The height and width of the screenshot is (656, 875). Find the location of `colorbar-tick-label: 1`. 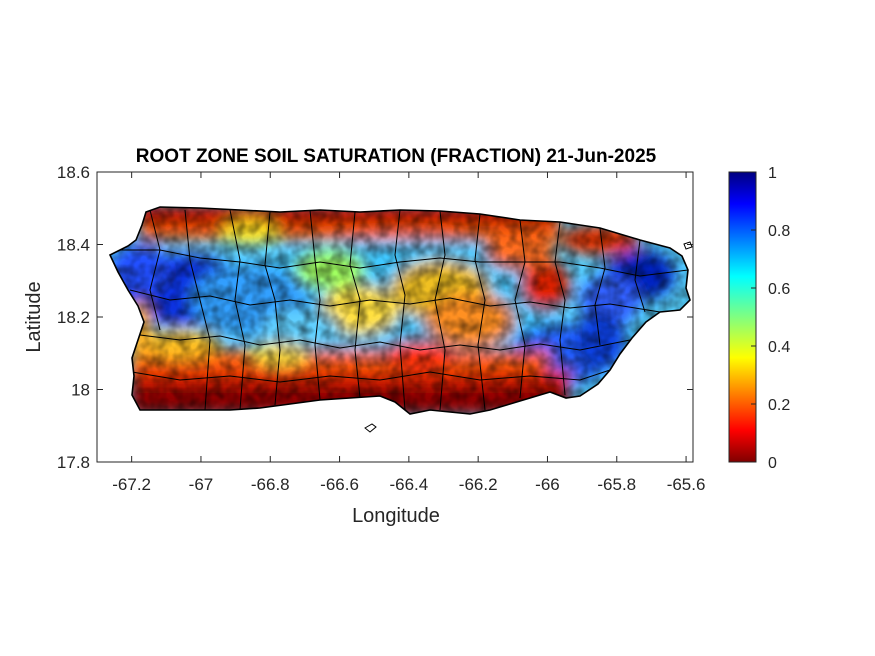

colorbar-tick-label: 1 is located at coordinates (772, 173).